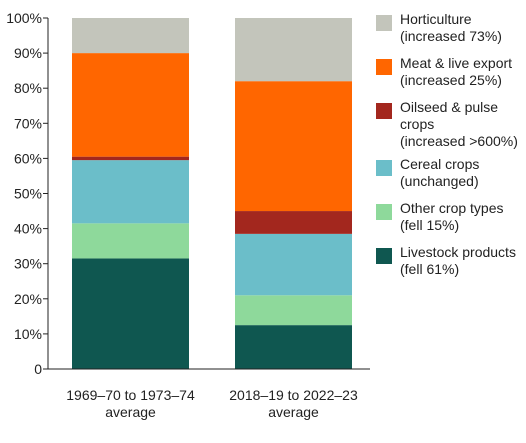 The height and width of the screenshot is (443, 526). What do you see at coordinates (28, 123) in the screenshot?
I see `y-tick-label: 70%` at bounding box center [28, 123].